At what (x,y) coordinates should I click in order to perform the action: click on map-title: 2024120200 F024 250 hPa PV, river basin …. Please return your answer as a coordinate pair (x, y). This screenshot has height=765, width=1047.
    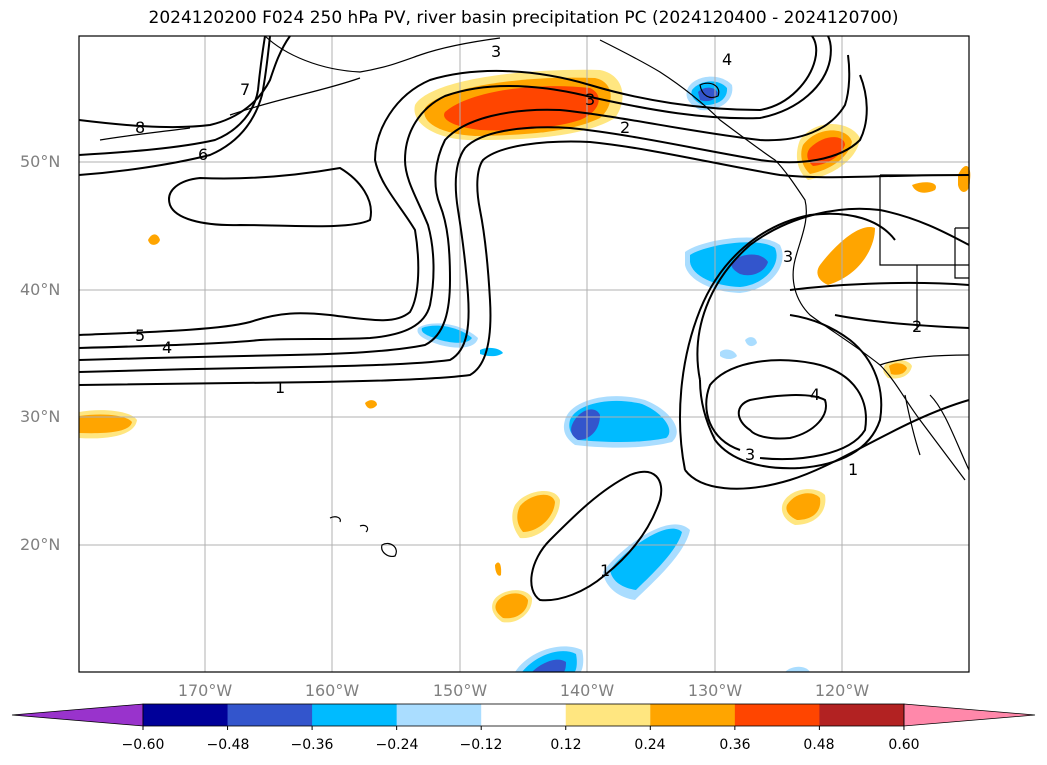
    Looking at the image, I should click on (523, 18).